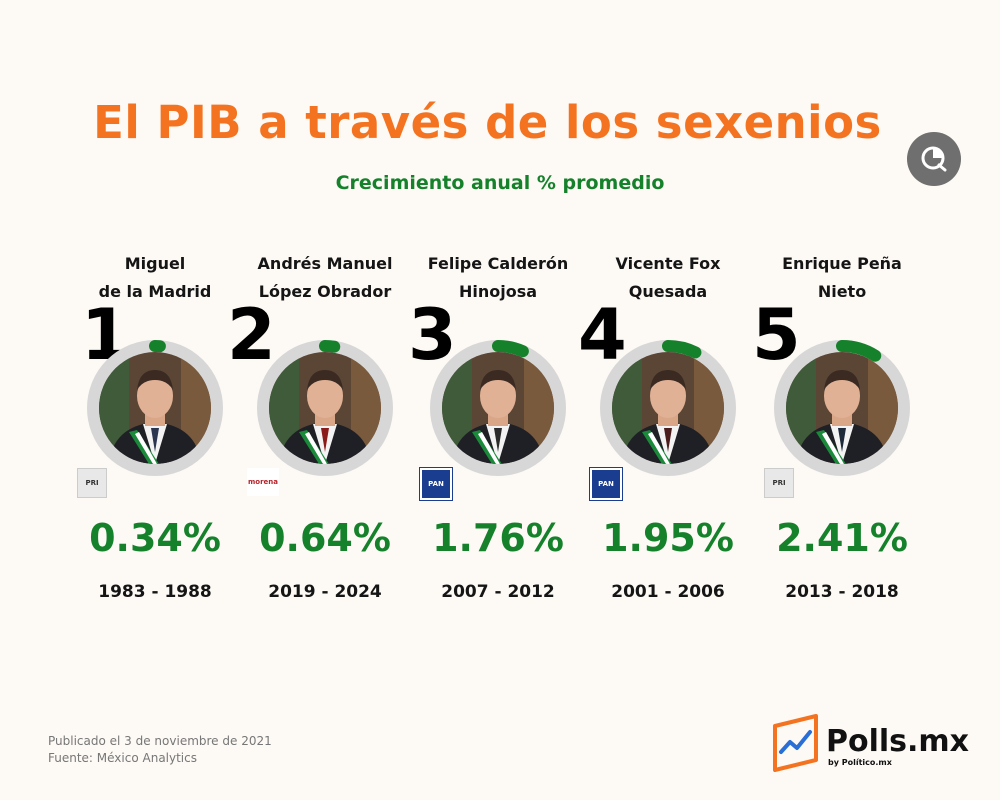 This screenshot has height=800, width=1000. Describe the element at coordinates (668, 538) in the screenshot. I see `growth-value: 1.95%` at that location.